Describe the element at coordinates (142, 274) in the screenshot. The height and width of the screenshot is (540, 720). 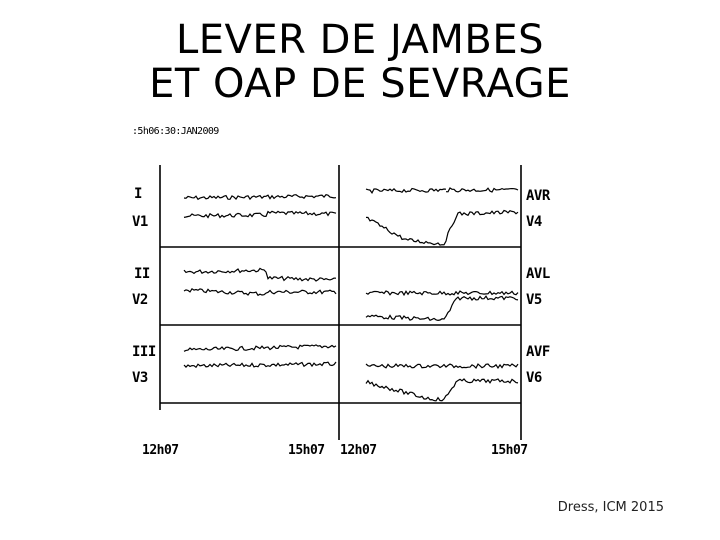
I see `lead-label-II: II` at that location.